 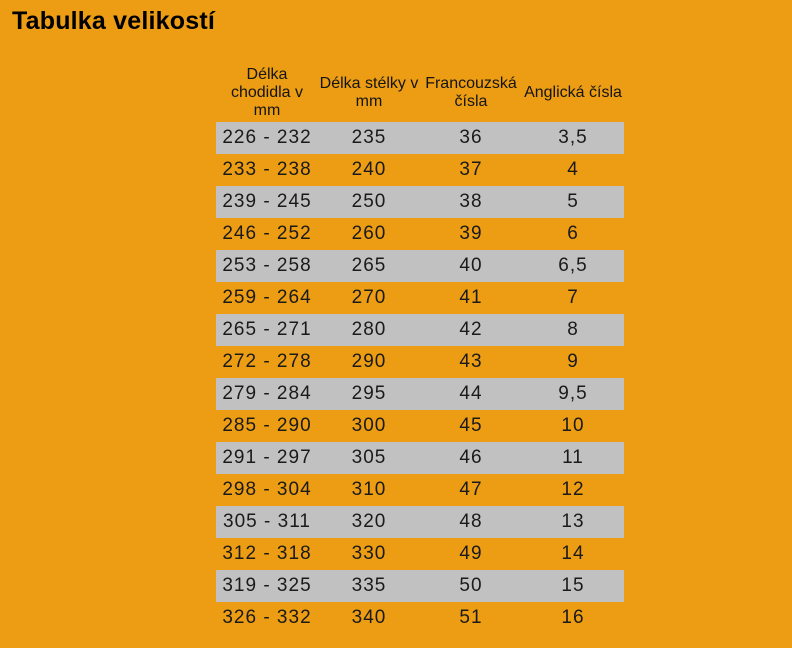 What do you see at coordinates (471, 202) in the screenshot?
I see `table-cell: 38` at bounding box center [471, 202].